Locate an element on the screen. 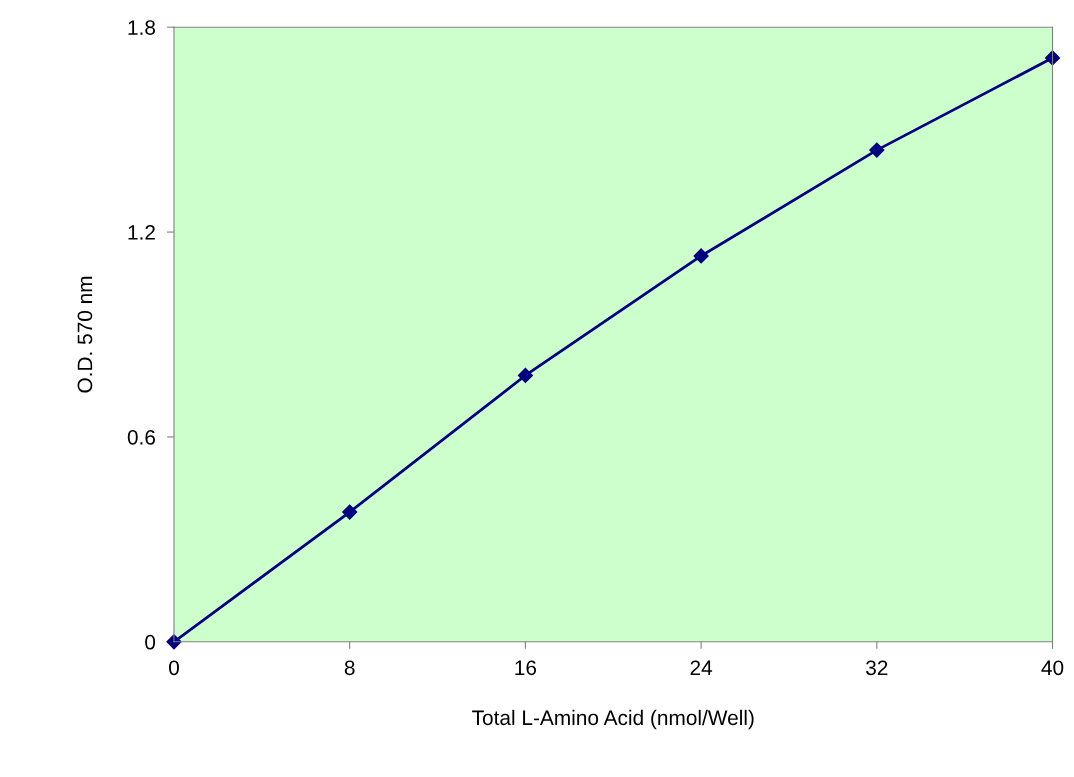 This screenshot has width=1074, height=777. y-tick-label: 1.8 is located at coordinates (142, 27).